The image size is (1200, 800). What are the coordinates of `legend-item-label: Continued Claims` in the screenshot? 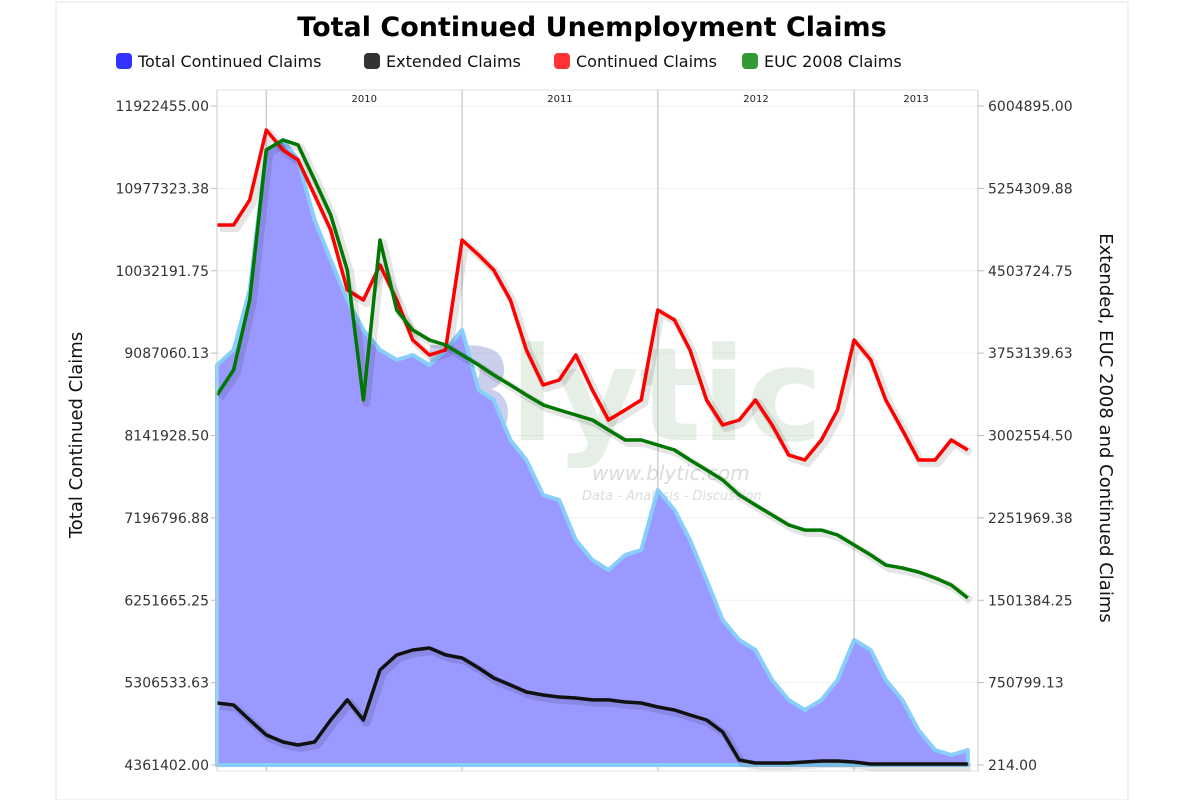 It's located at (646, 61).